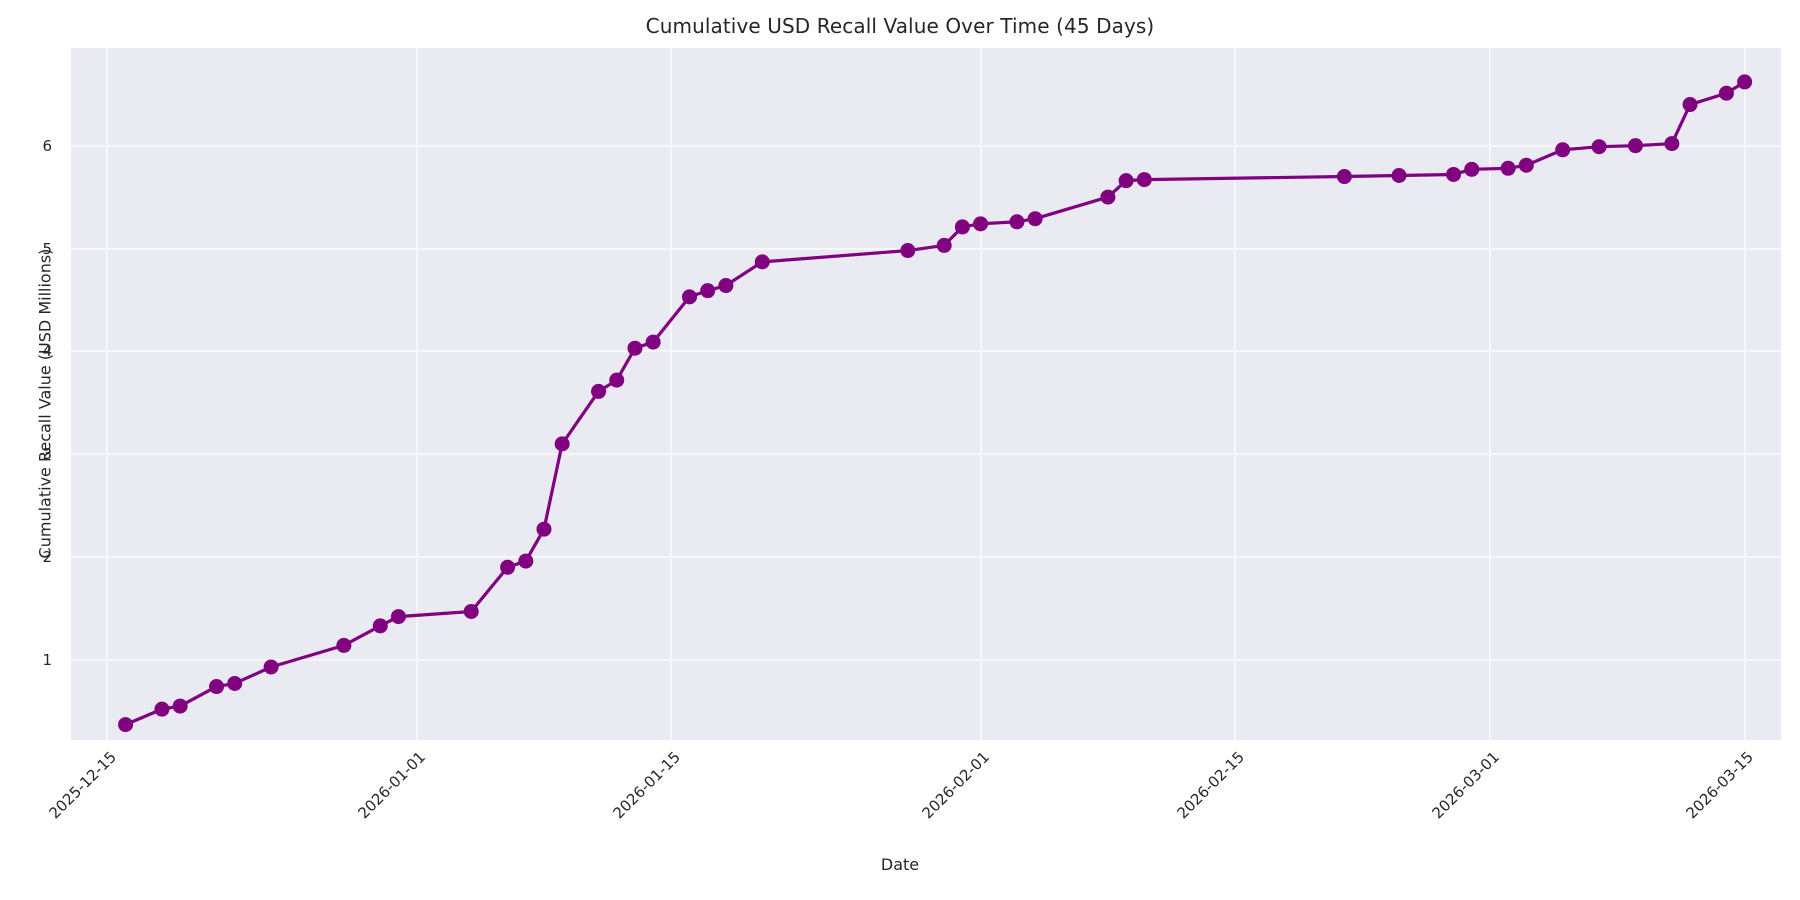 This screenshot has width=1800, height=900. I want to click on y-axis-tick-label: 4, so click(47, 351).